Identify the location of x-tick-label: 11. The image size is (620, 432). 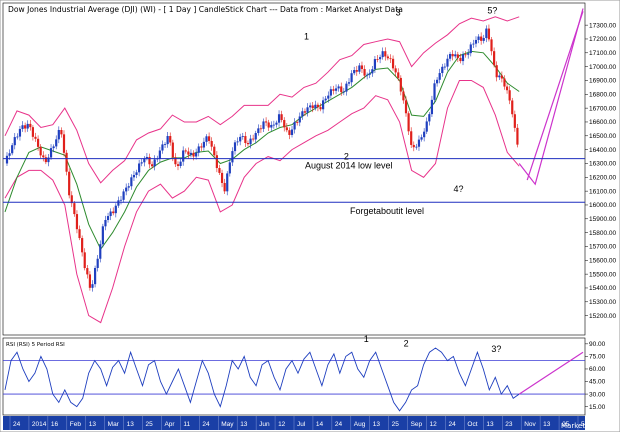
(186, 424).